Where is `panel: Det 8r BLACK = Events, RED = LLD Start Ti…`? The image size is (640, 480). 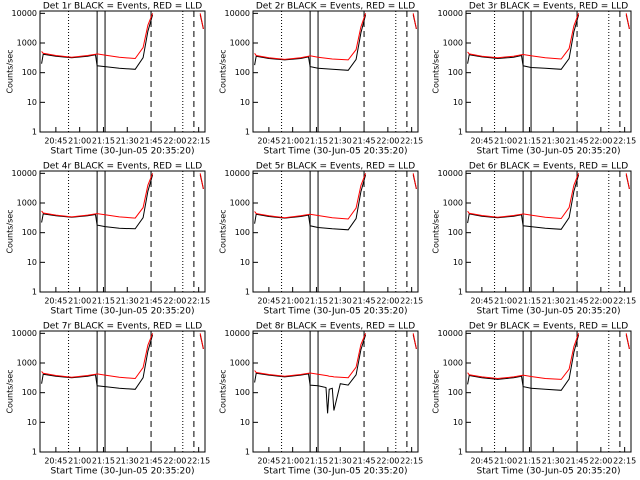 panel: Det 8r BLACK = Events, RED = LLD Start Ti… is located at coordinates (321, 399).